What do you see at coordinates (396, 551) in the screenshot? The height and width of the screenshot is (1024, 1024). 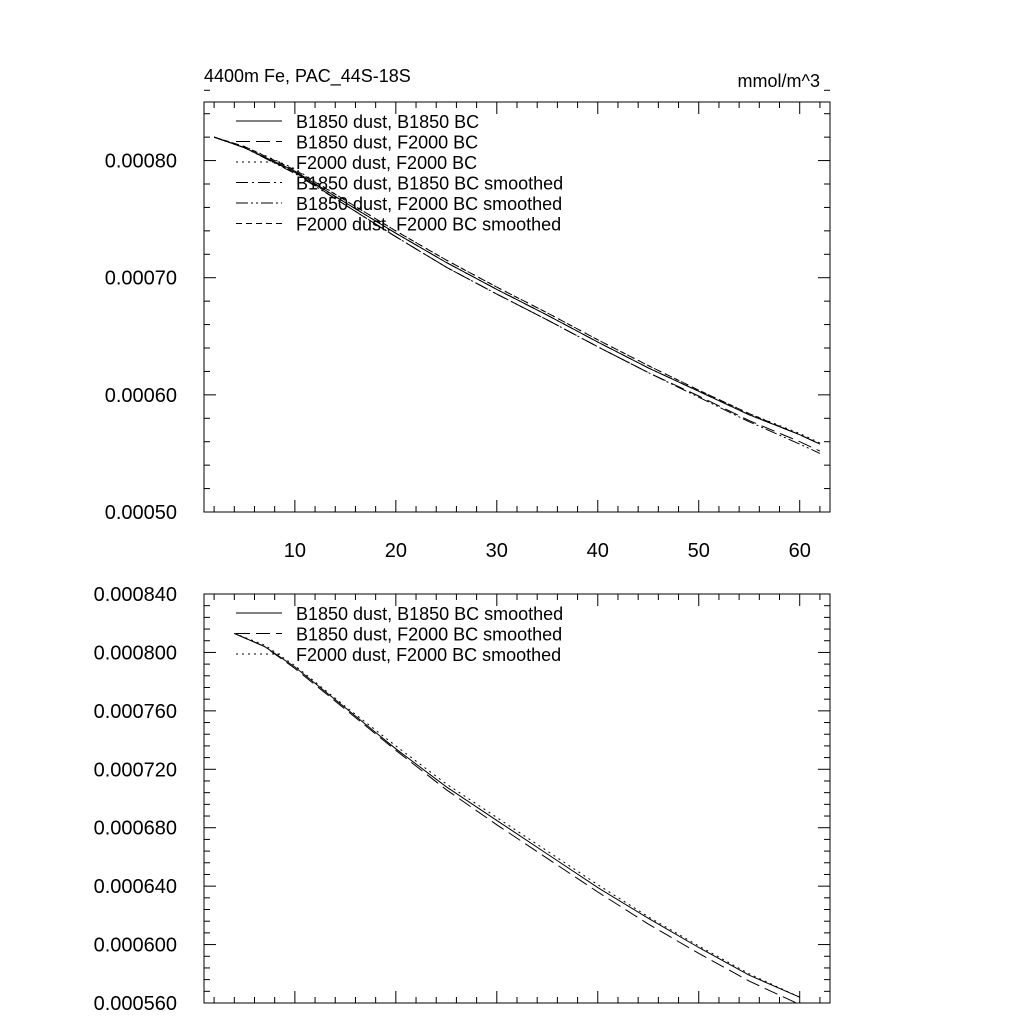 I see `x-tick-label: 20` at bounding box center [396, 551].